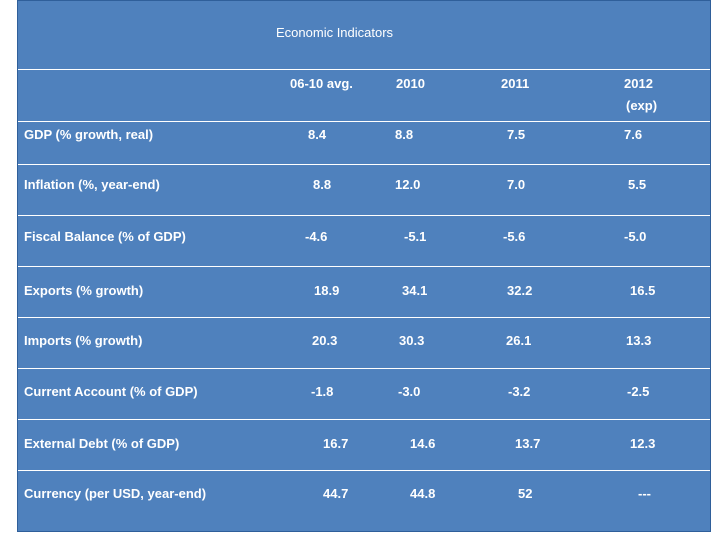 The height and width of the screenshot is (546, 728). What do you see at coordinates (335, 32) in the screenshot?
I see `table-title: Economic Indicators` at bounding box center [335, 32].